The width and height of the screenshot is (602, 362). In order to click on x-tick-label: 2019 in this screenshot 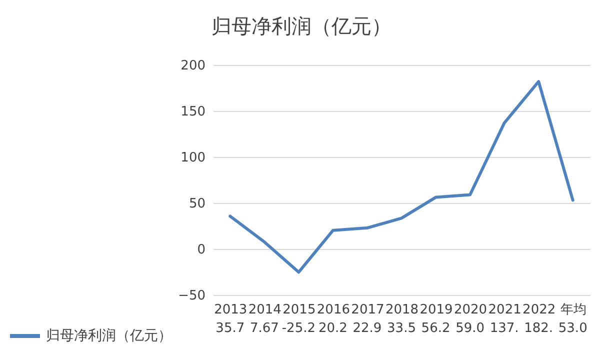, I will do `click(436, 310)`.